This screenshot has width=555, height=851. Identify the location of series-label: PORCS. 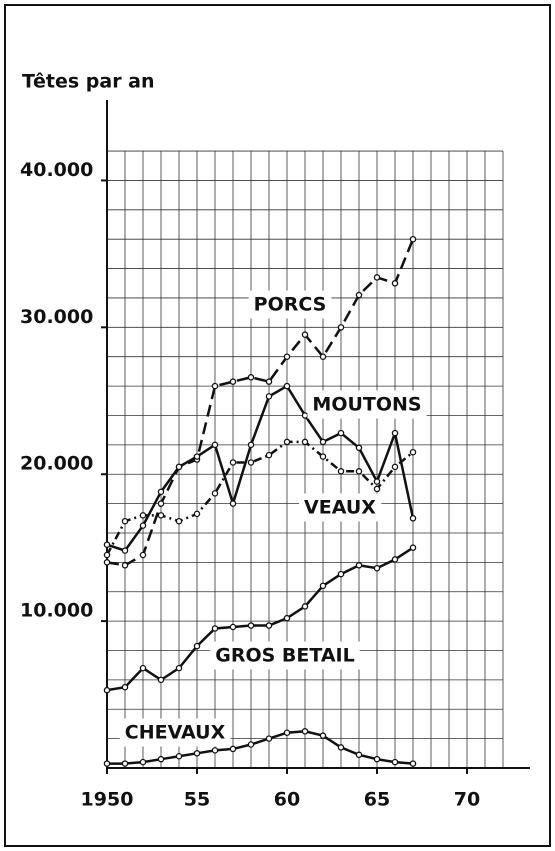
(290, 305).